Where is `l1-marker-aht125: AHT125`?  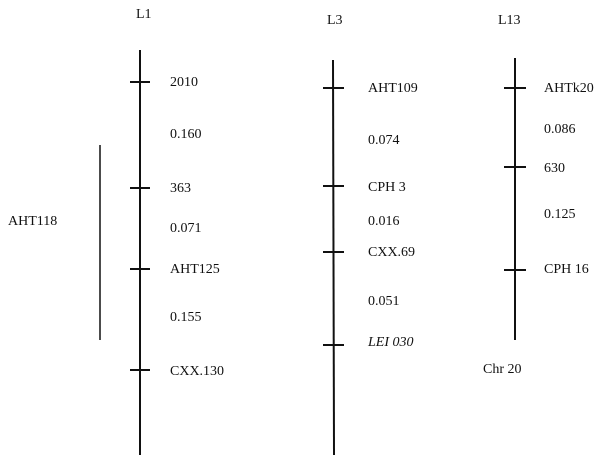
l1-marker-aht125: AHT125 is located at coordinates (195, 269).